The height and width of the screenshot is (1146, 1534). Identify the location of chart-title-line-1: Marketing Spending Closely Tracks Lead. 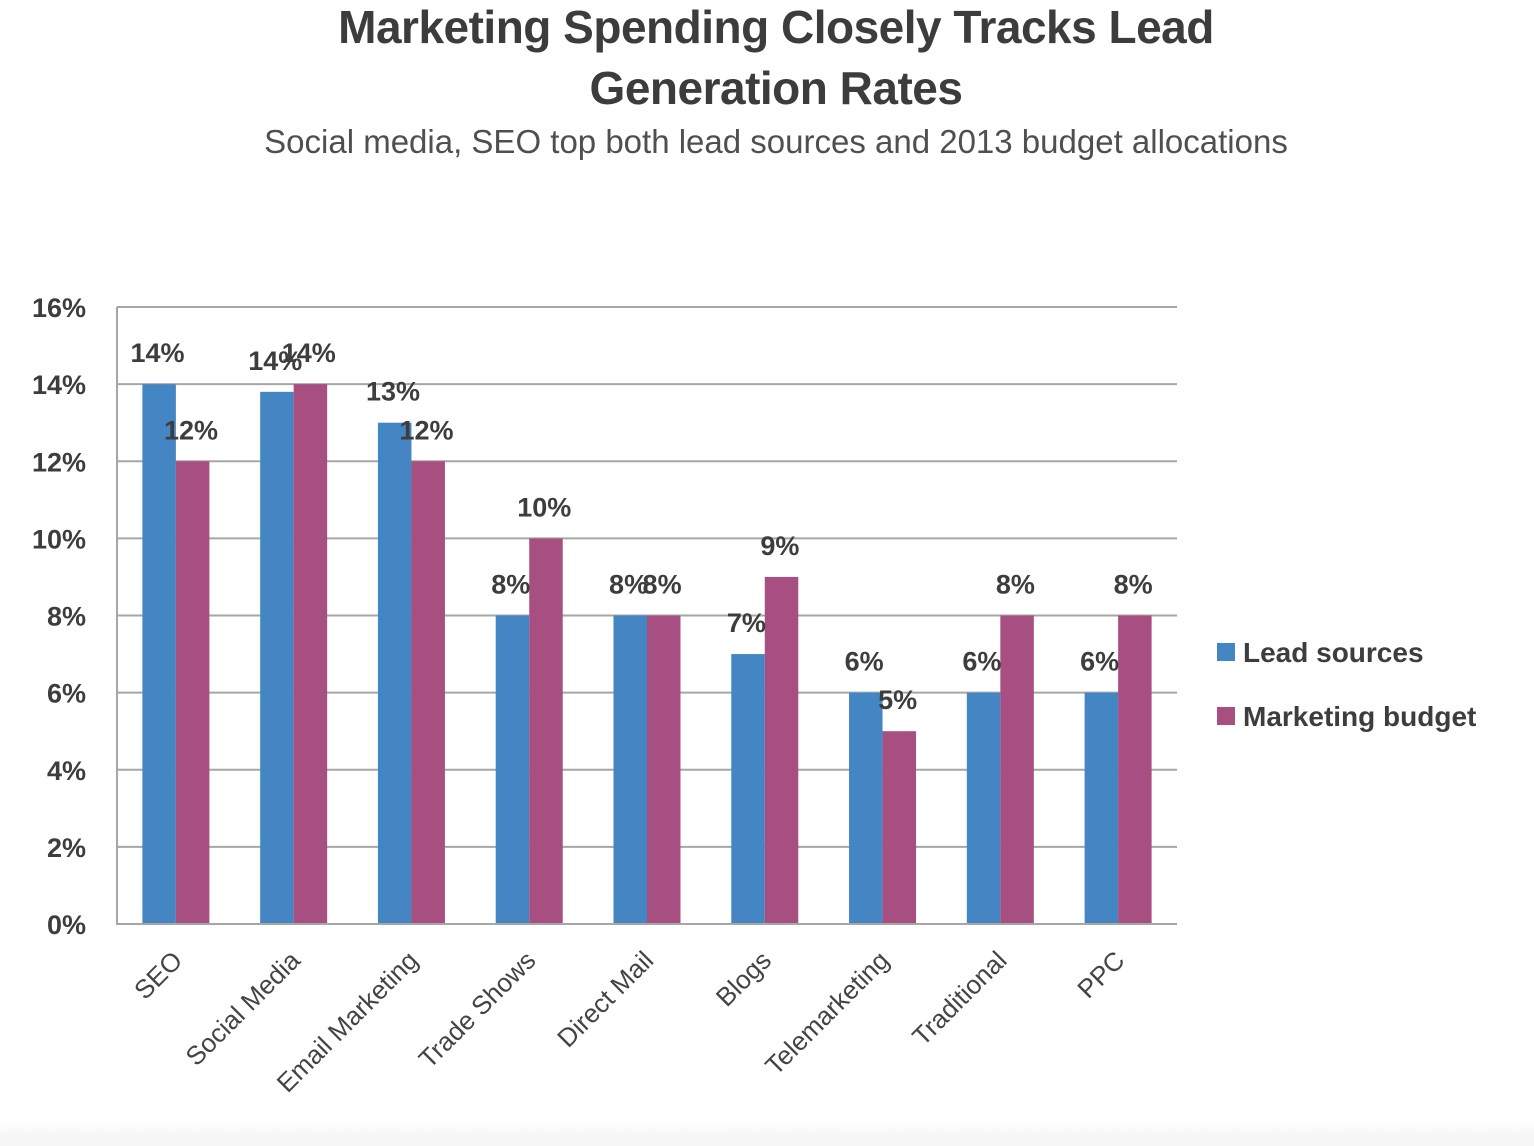
(776, 27).